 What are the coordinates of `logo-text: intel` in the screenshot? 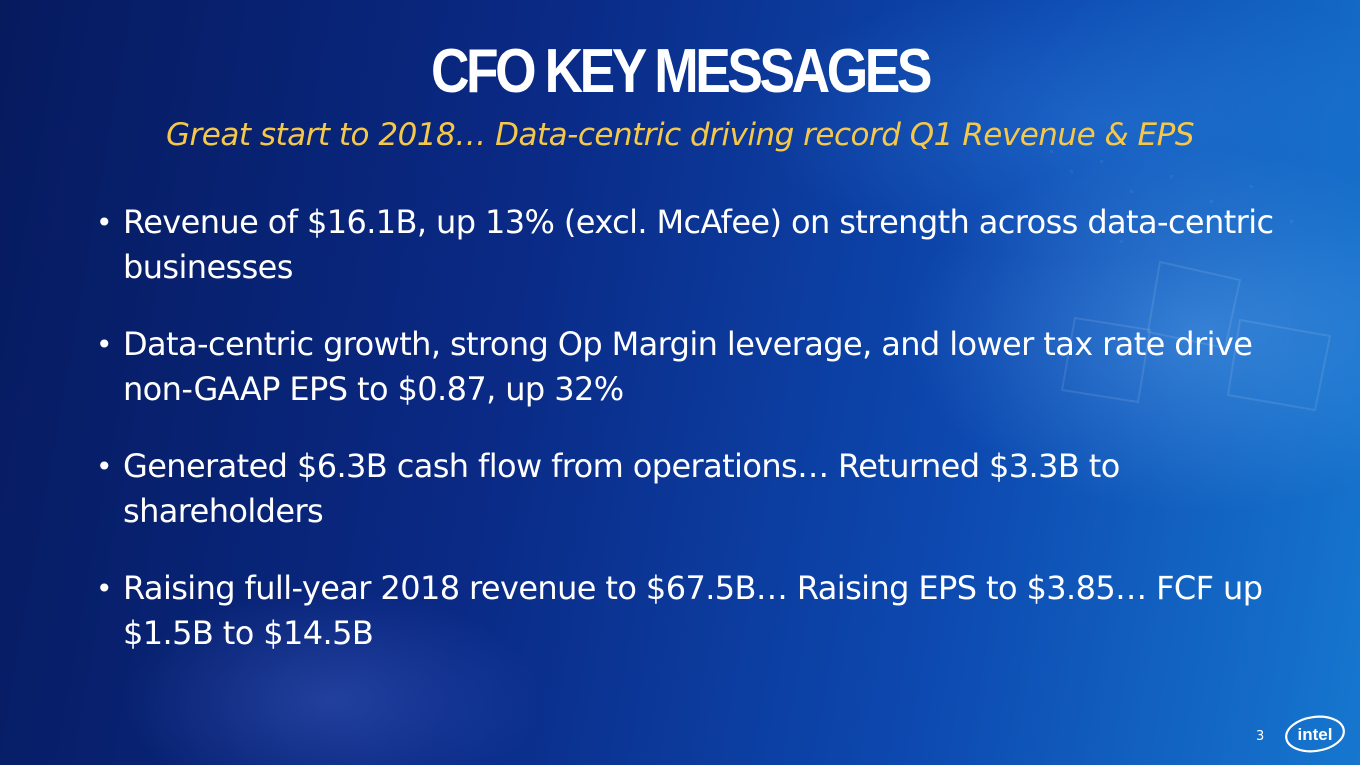 It's located at (1315, 734).